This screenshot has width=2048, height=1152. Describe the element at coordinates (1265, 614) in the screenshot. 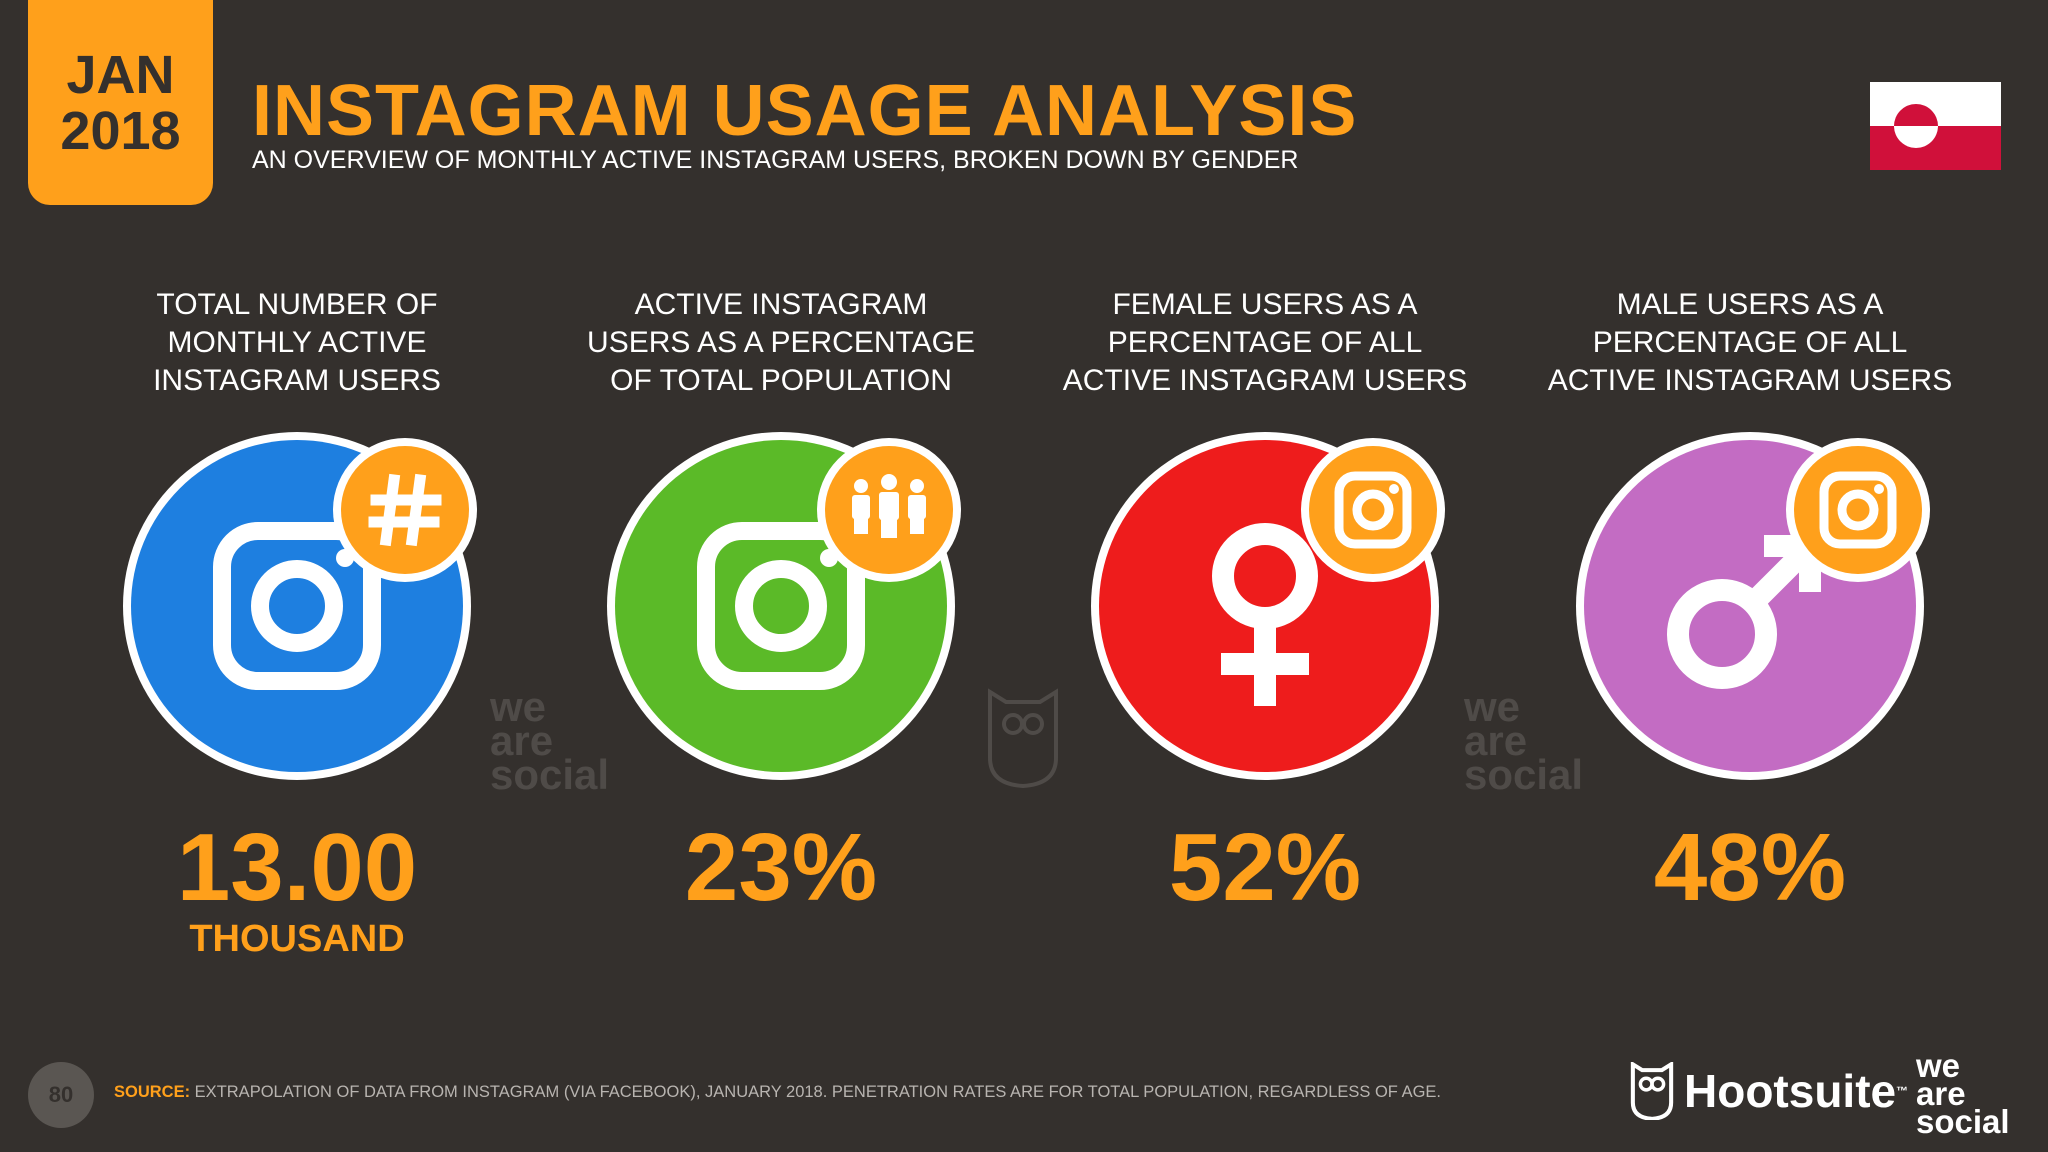

I see `female-symbol-icon` at that location.